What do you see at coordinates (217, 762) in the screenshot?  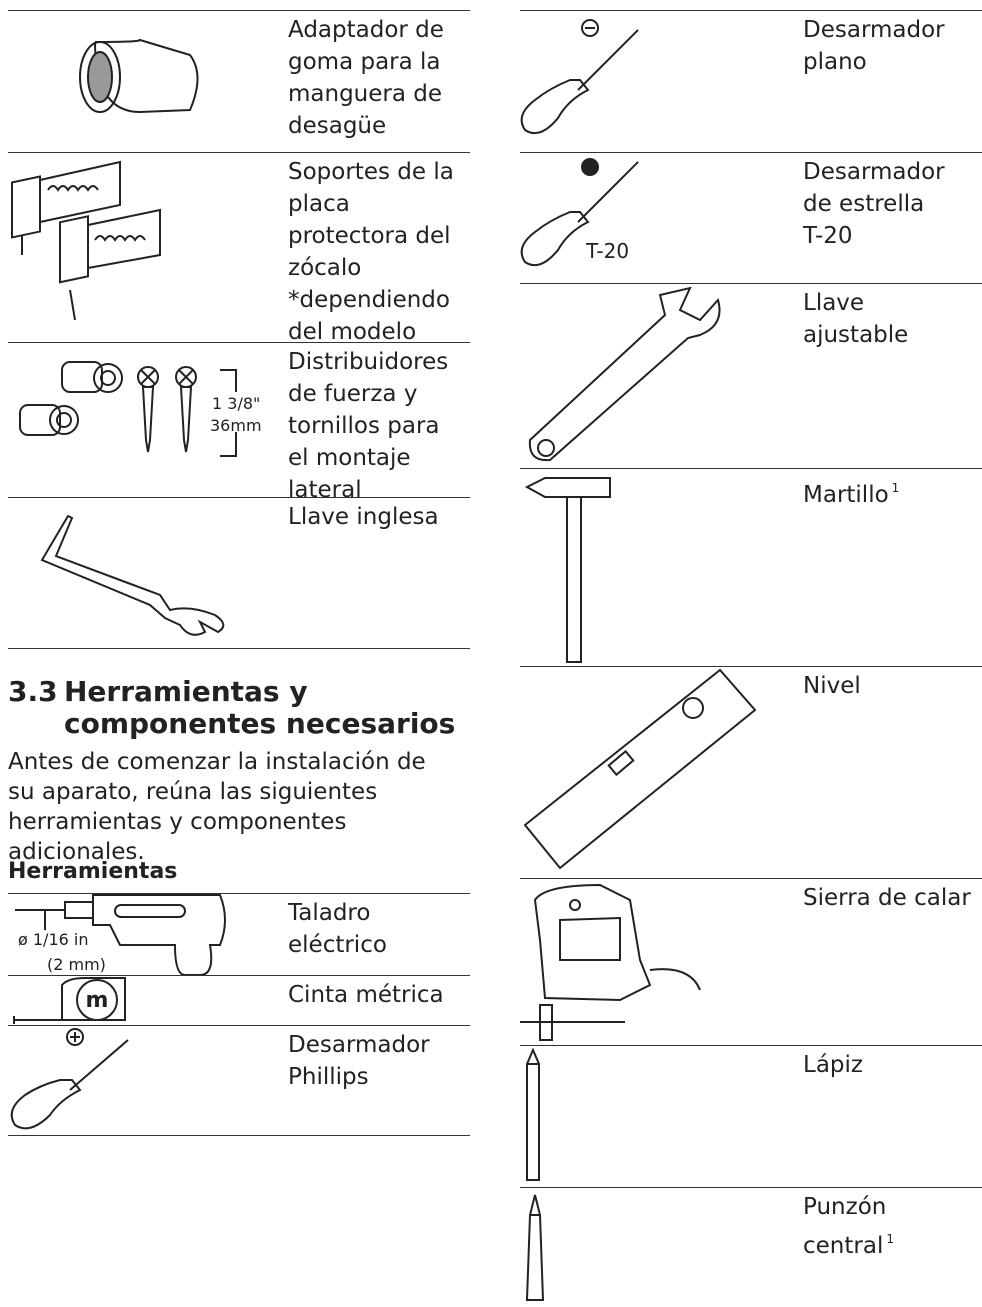 I see `intro-text: Antes de comenzar la instalación de` at bounding box center [217, 762].